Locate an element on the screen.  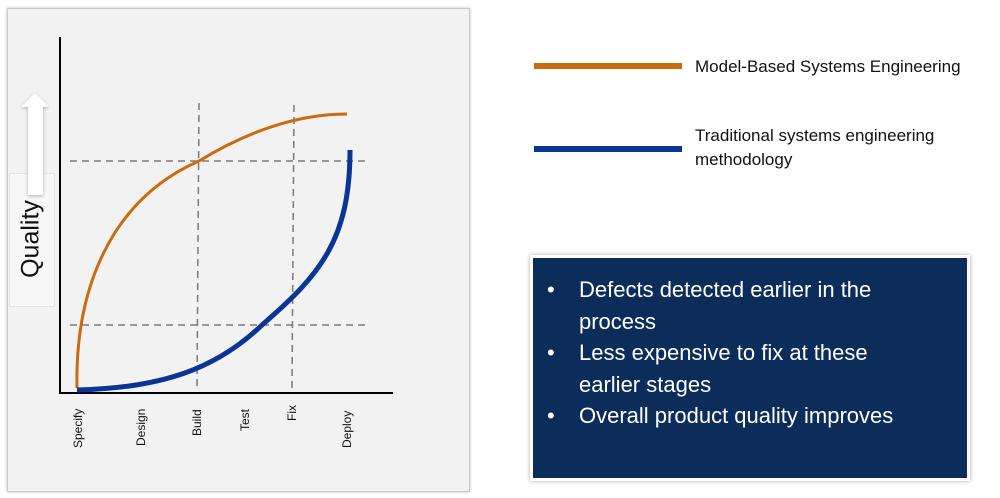
quality-label-box is located at coordinates (32, 240).